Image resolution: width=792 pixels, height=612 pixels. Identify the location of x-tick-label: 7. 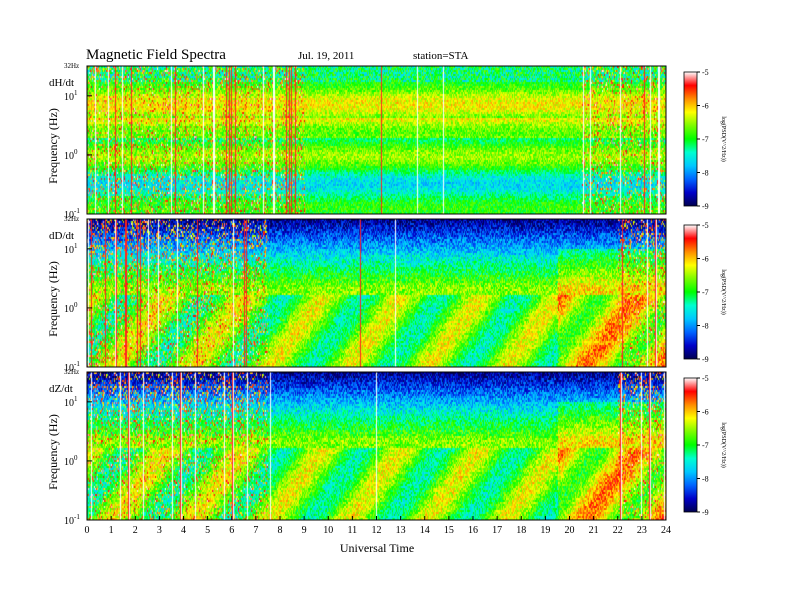
(255, 530).